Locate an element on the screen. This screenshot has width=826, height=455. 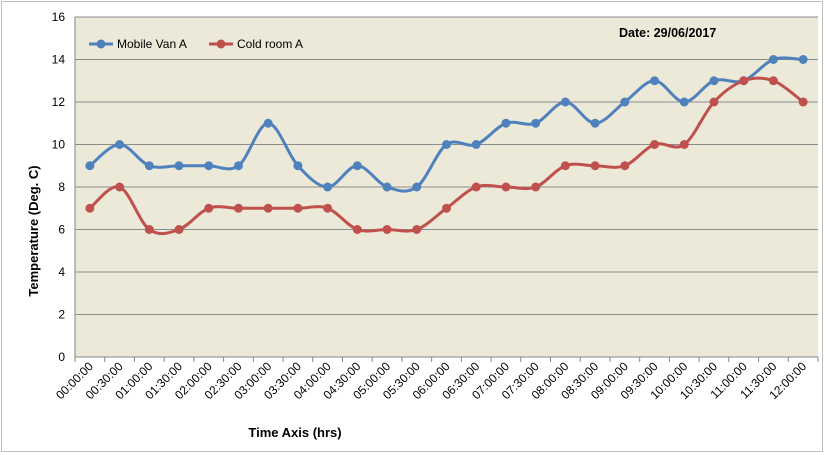
legend-item-cold-room-a: Cold room A is located at coordinates (256, 44).